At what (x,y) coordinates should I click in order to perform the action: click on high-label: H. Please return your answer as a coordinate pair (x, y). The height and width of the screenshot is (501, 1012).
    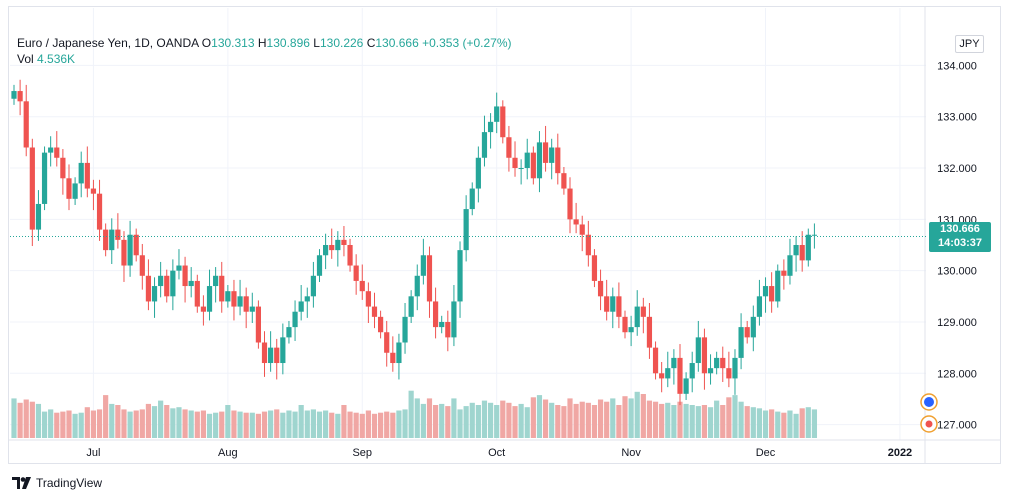
    Looking at the image, I should click on (262, 43).